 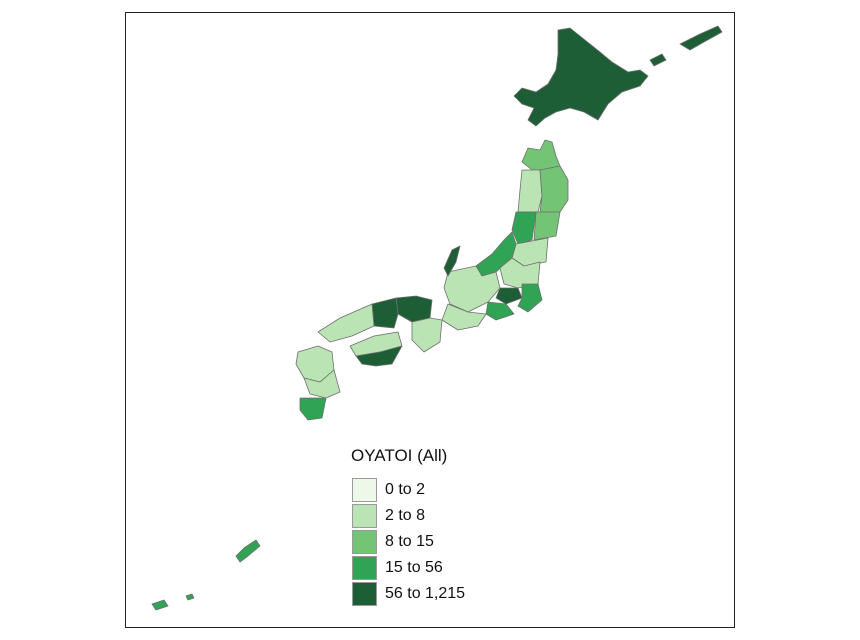 What do you see at coordinates (414, 309) in the screenshot?
I see `region-kyoto` at bounding box center [414, 309].